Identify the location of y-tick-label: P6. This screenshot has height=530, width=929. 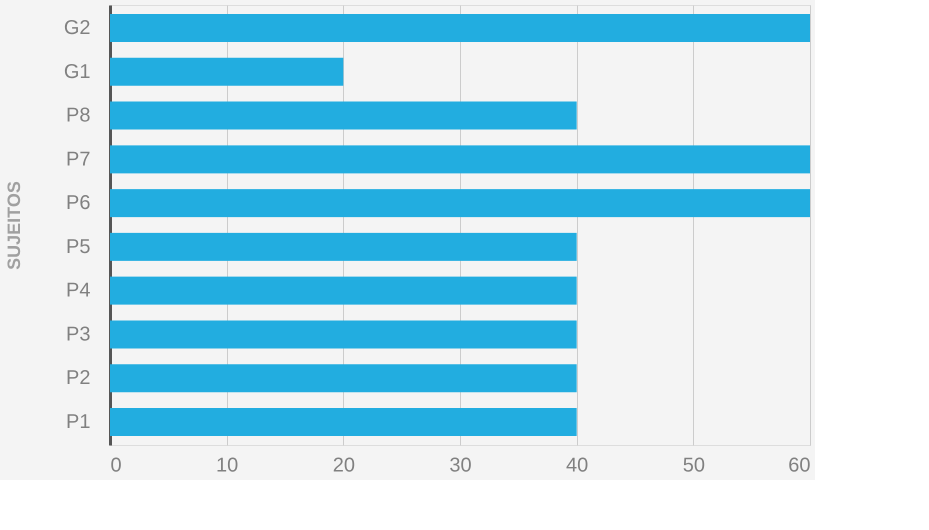
(78, 203).